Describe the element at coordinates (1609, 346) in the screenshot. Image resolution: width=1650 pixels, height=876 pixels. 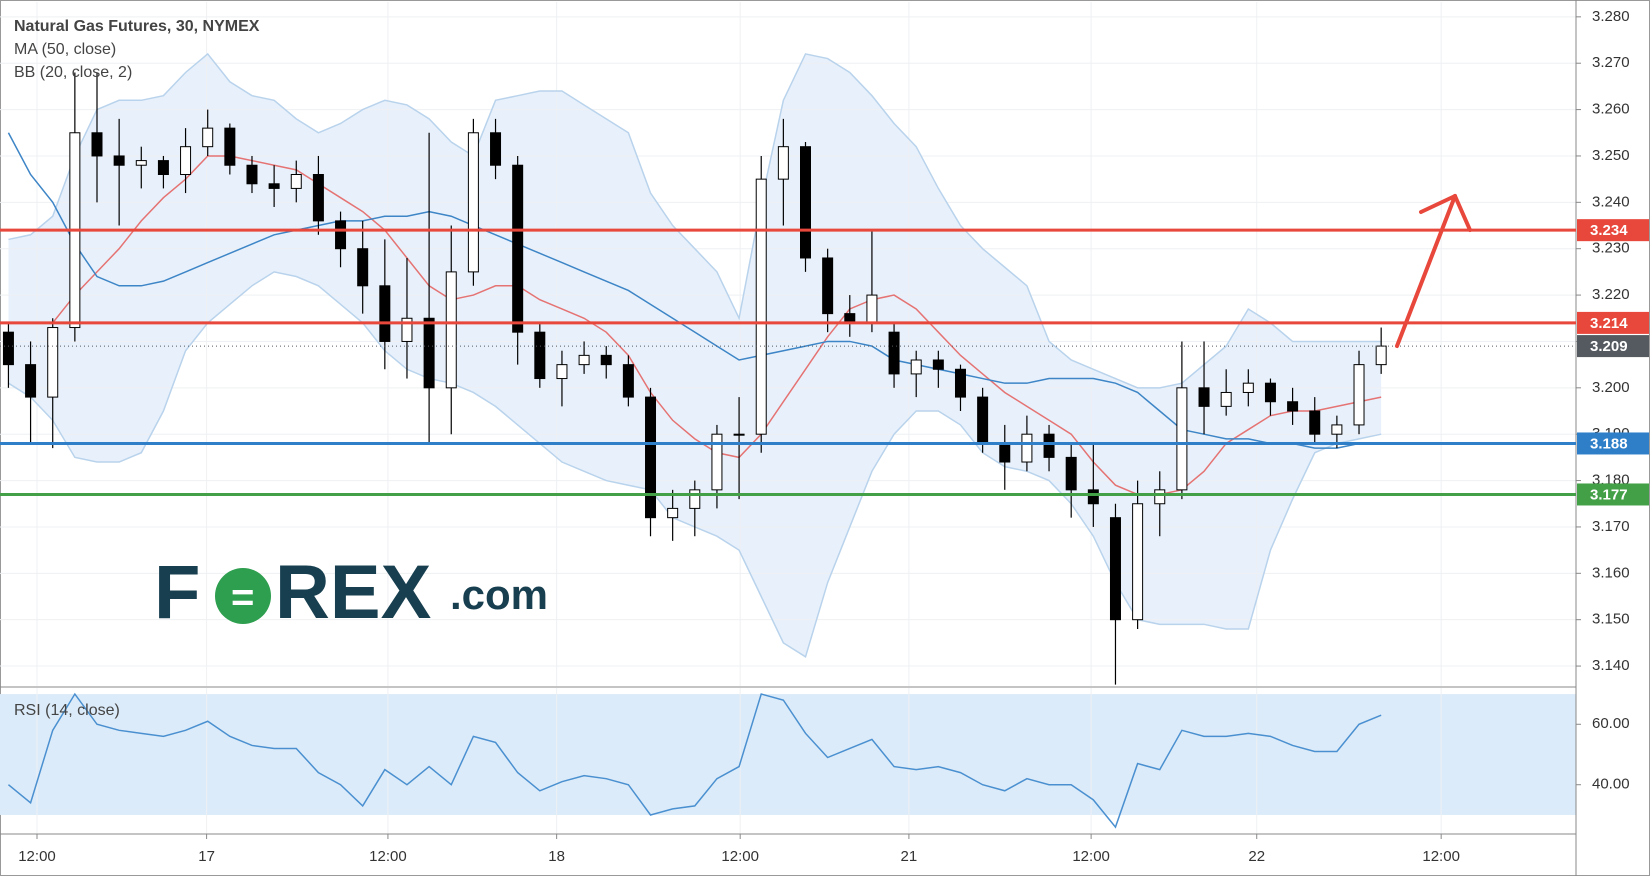
I see `price-tag-label: 3.209` at that location.